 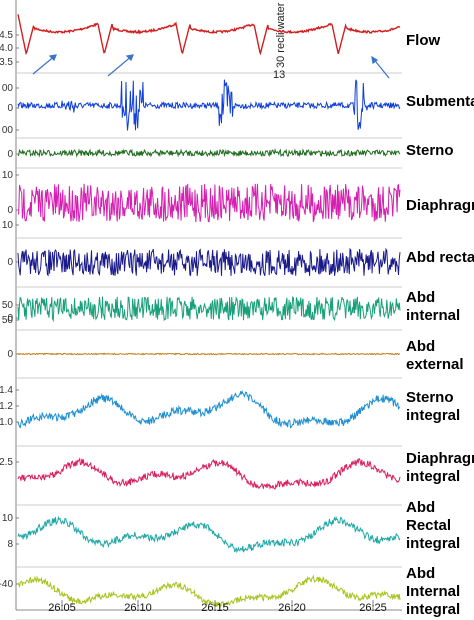 I want to click on panel-abd-rectal: 0 Abd rectal, so click(x=240, y=267).